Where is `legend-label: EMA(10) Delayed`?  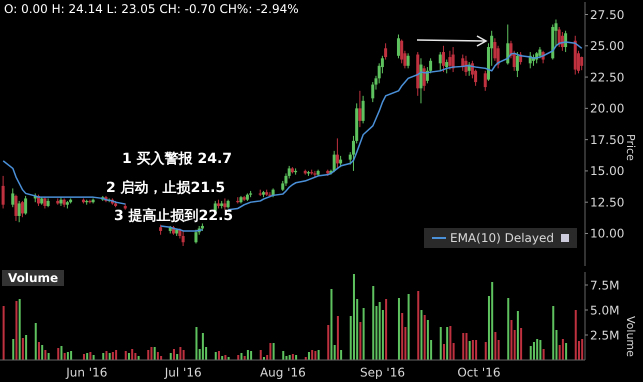
legend-label: EMA(10) Delayed is located at coordinates (502, 238).